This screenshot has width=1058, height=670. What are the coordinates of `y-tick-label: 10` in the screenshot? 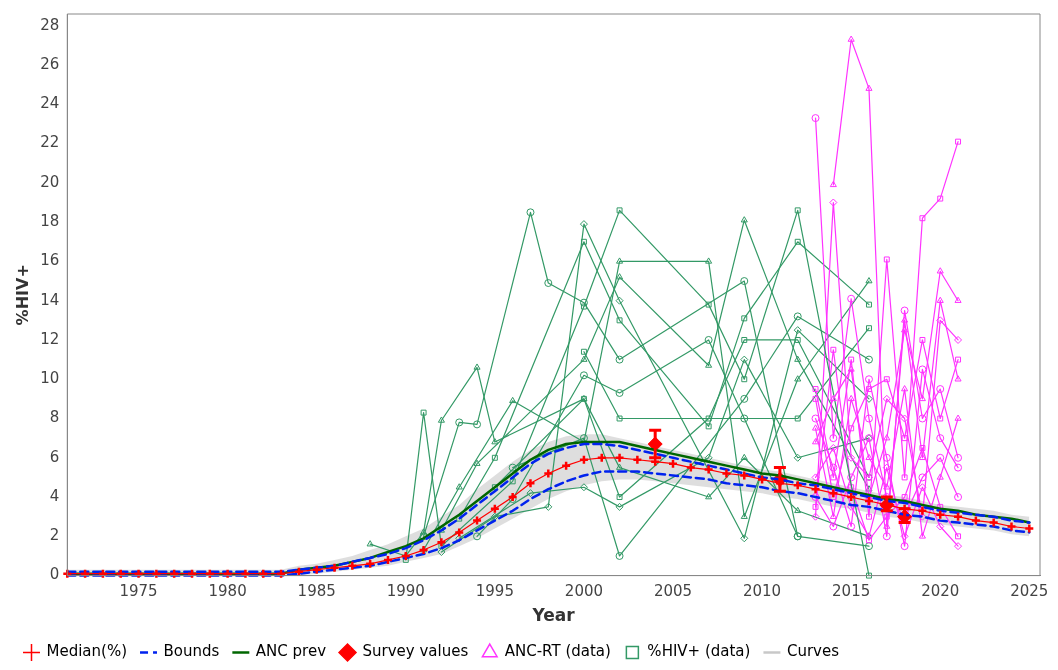 It's located at (50, 378).